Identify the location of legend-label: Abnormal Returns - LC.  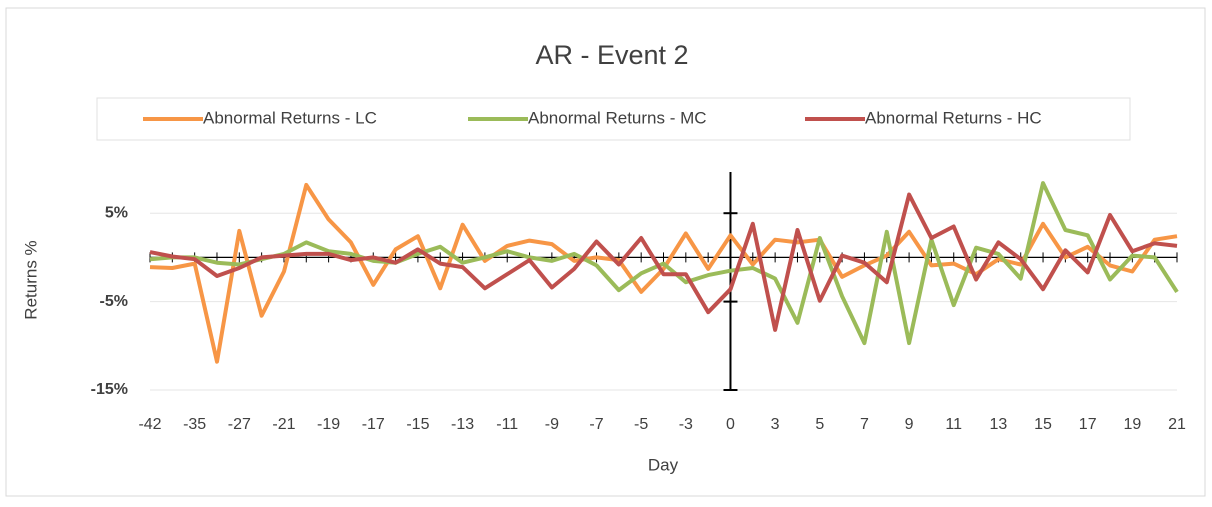
(290, 117).